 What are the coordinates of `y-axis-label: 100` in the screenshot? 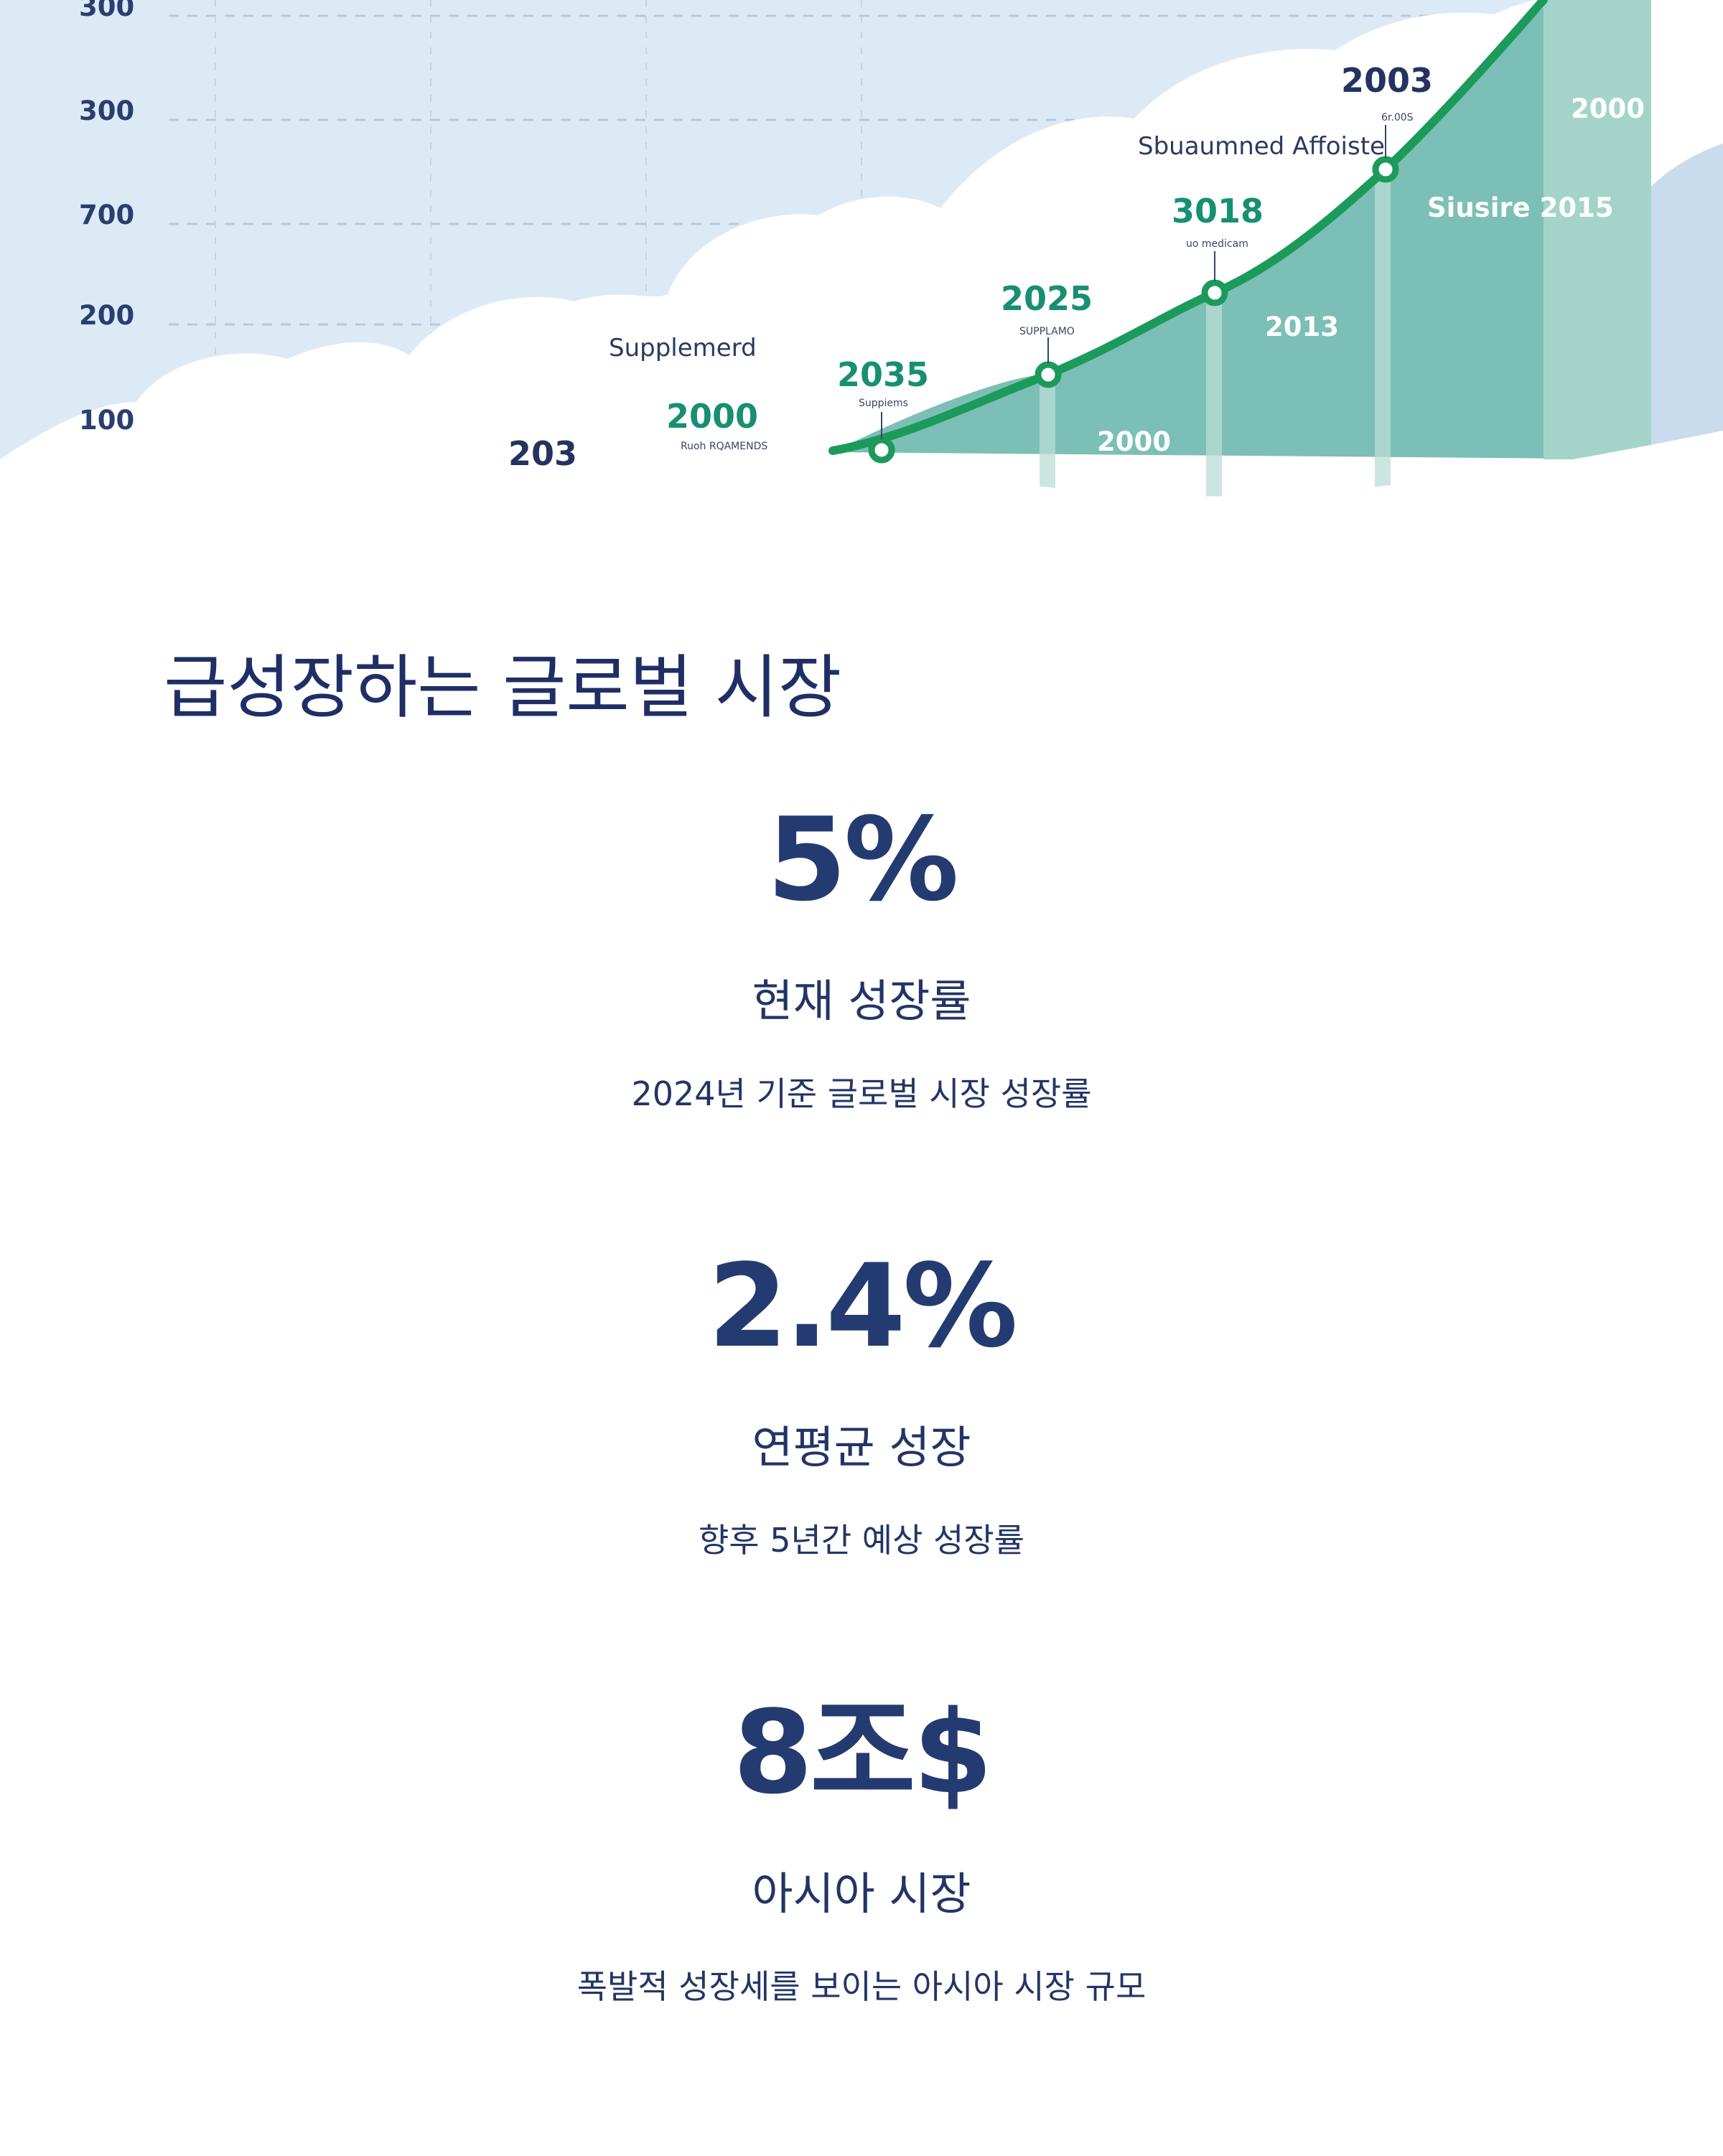 It's located at (106, 420).